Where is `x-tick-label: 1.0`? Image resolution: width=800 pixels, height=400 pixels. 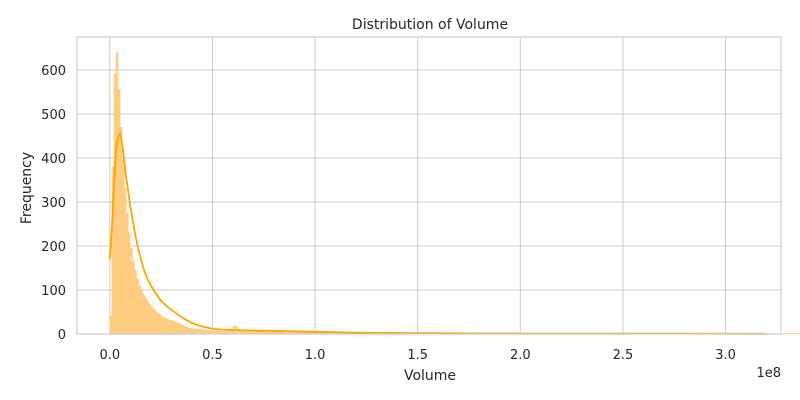
x-tick-label: 1.0 is located at coordinates (315, 355).